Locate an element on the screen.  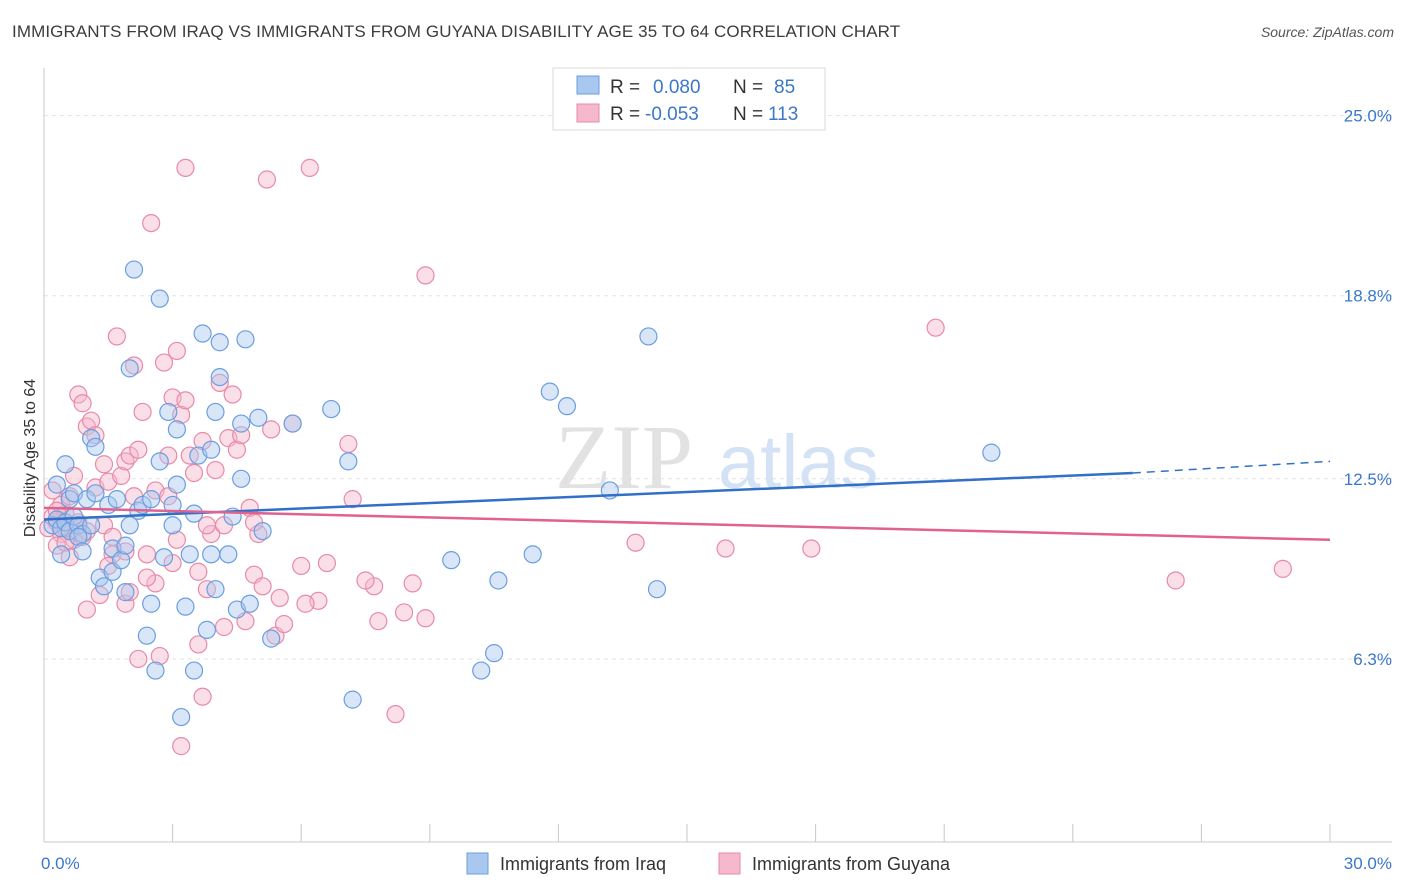
watermark-atlas: atlas is located at coordinates (798, 462).